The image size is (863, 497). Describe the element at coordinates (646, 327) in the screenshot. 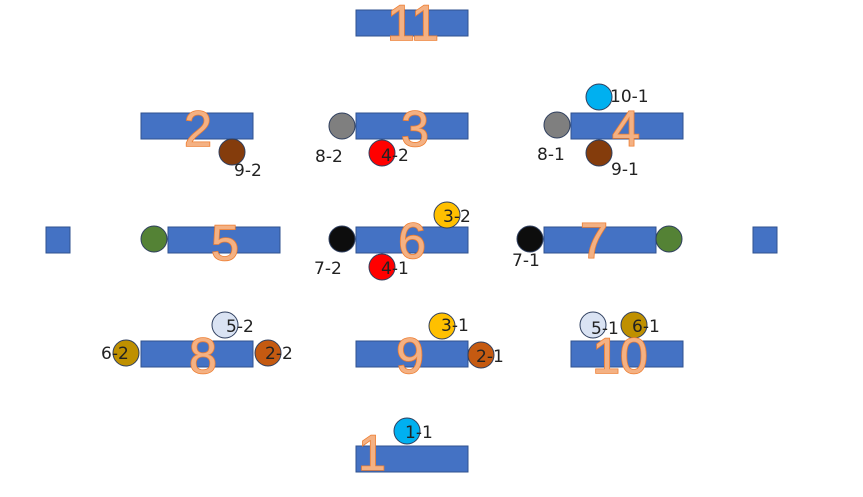

I see `ball-label-b6-1: 6-1` at that location.